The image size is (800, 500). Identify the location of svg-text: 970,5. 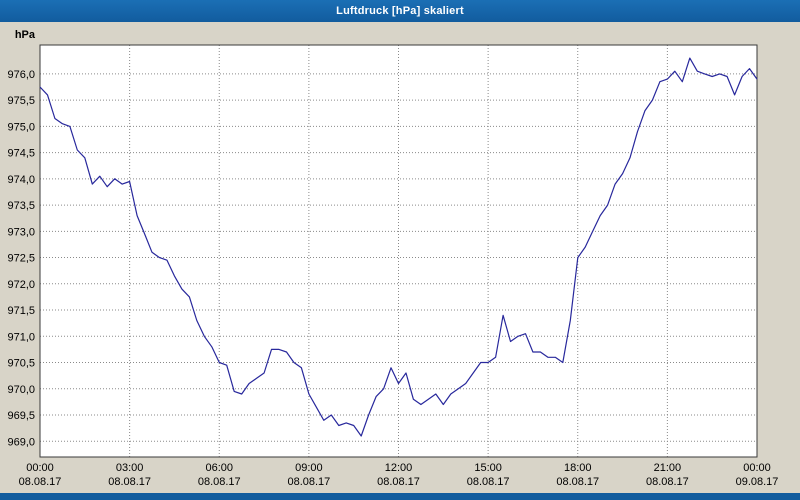
(21, 364).